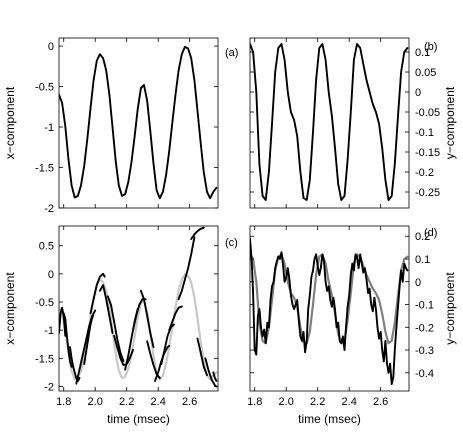  What do you see at coordinates (424, 374) in the screenshot?
I see `y-tick-label: -0.4` at bounding box center [424, 374].